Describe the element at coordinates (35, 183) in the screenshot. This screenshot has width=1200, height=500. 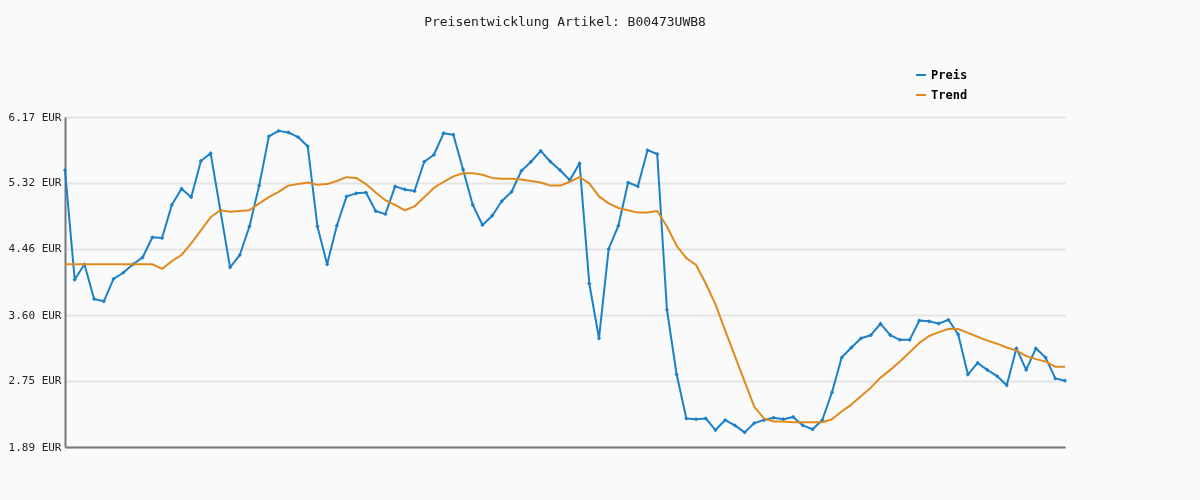
I see `y-tick-label: 5.32 EUR` at that location.